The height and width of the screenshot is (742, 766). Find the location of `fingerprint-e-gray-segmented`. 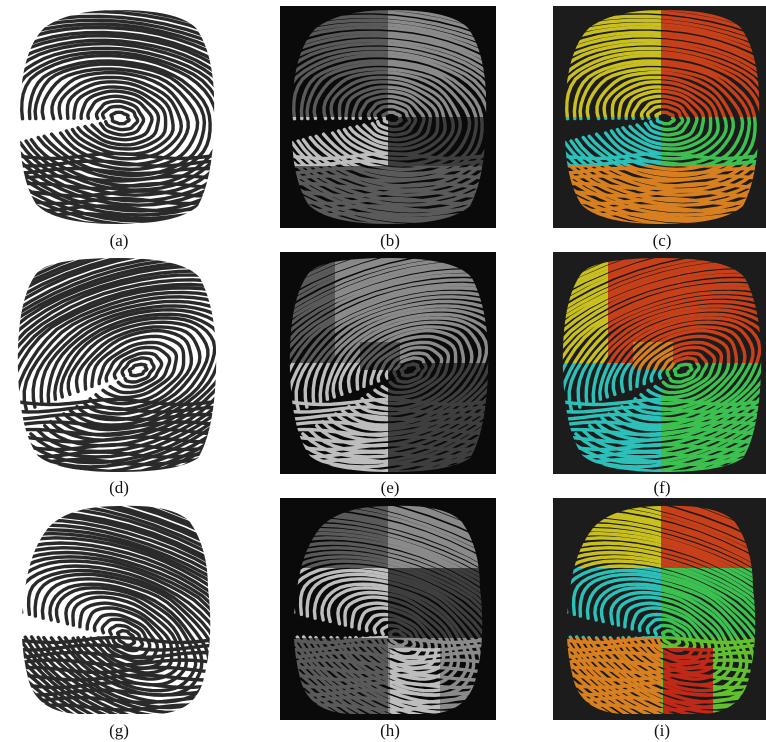

fingerprint-e-gray-segmented is located at coordinates (388, 363).